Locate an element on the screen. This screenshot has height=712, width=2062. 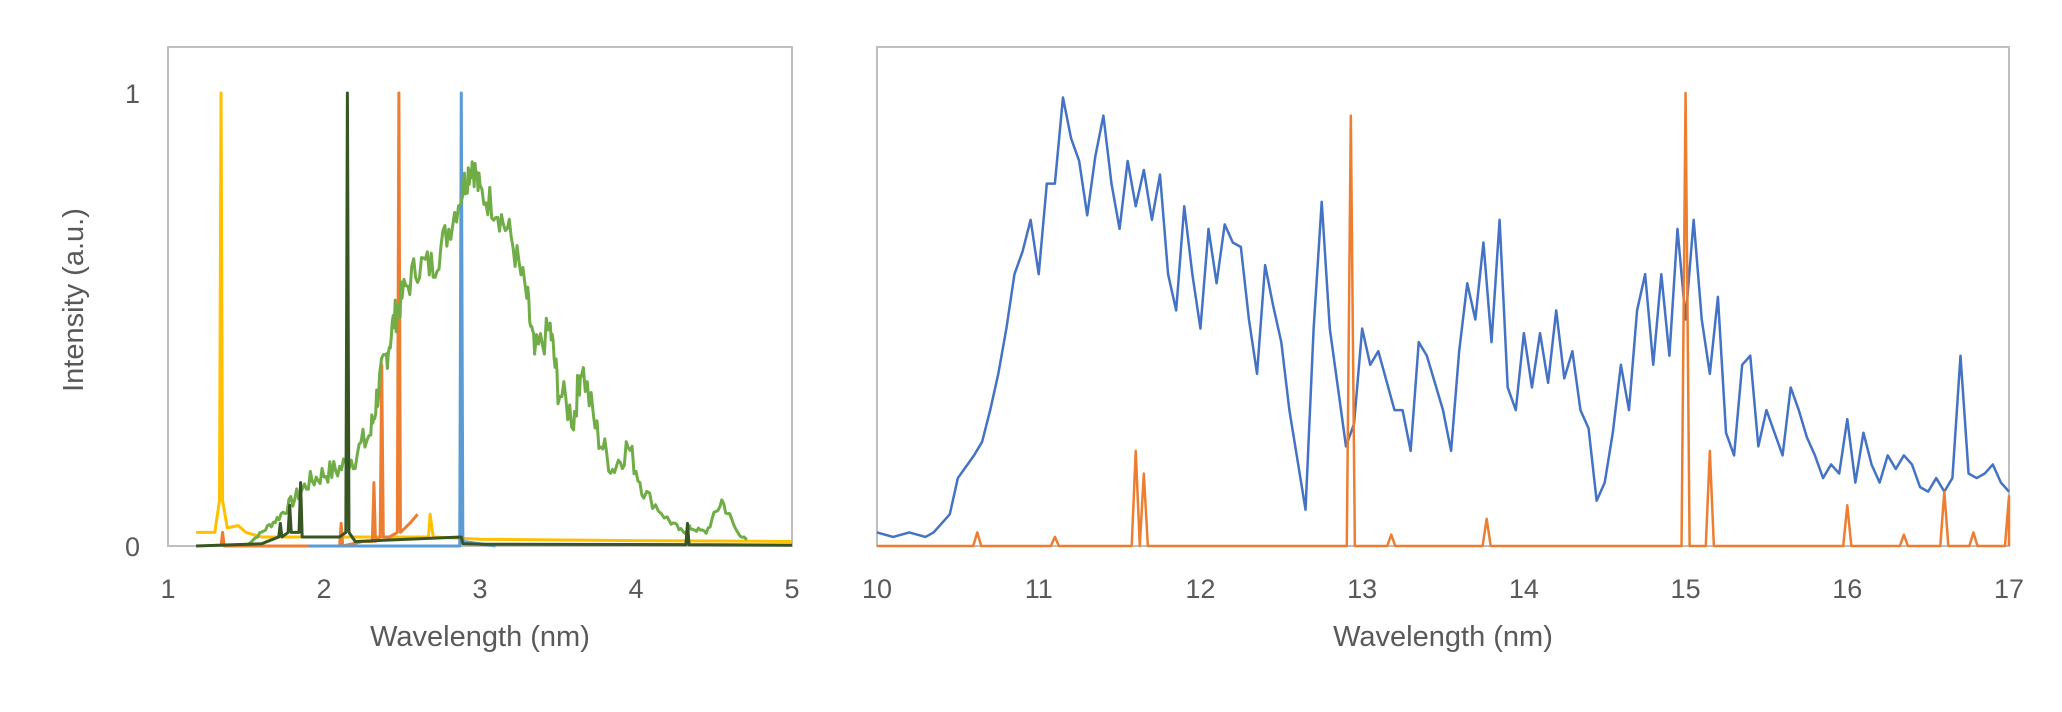
left-x-tick-label: 4 is located at coordinates (635, 589).